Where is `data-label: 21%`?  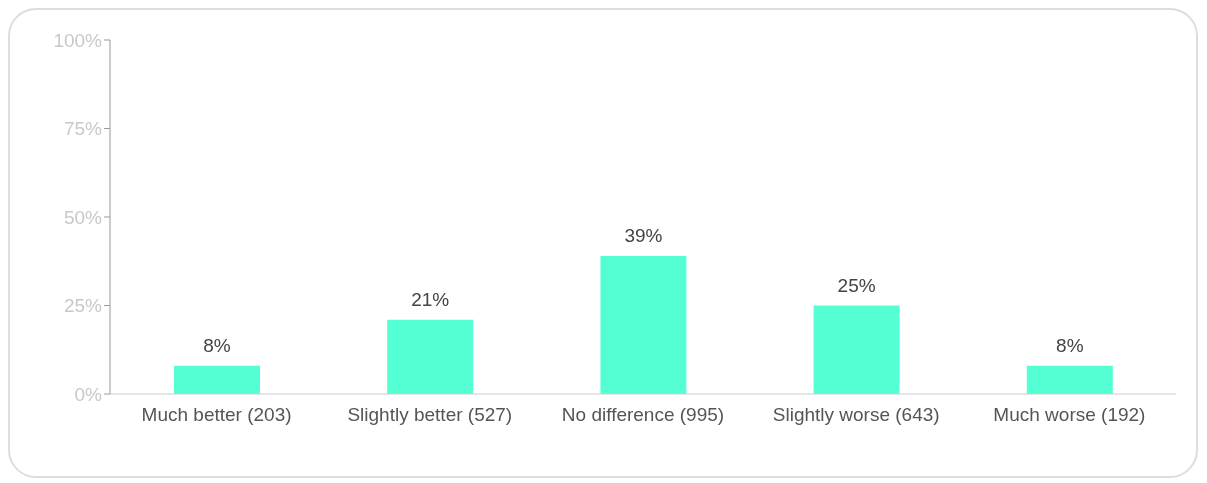
data-label: 21% is located at coordinates (430, 299).